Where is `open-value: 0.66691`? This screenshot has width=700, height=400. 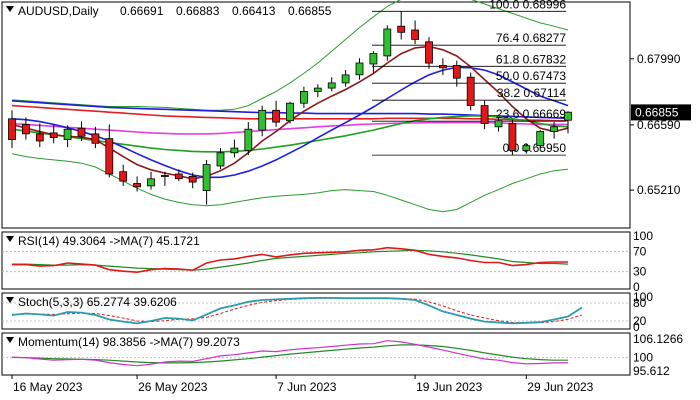
open-value: 0.66691 is located at coordinates (142, 11).